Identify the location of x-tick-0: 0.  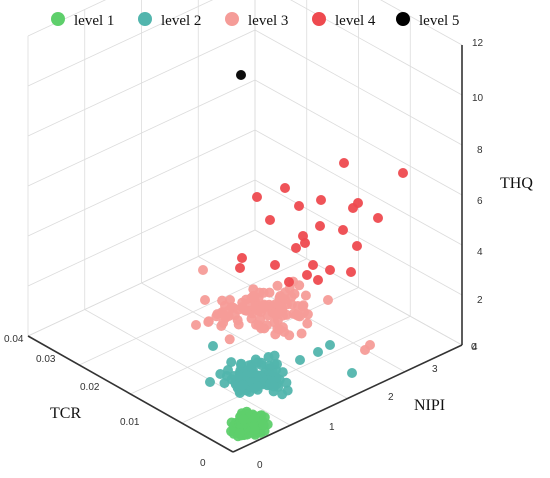
(203, 463).